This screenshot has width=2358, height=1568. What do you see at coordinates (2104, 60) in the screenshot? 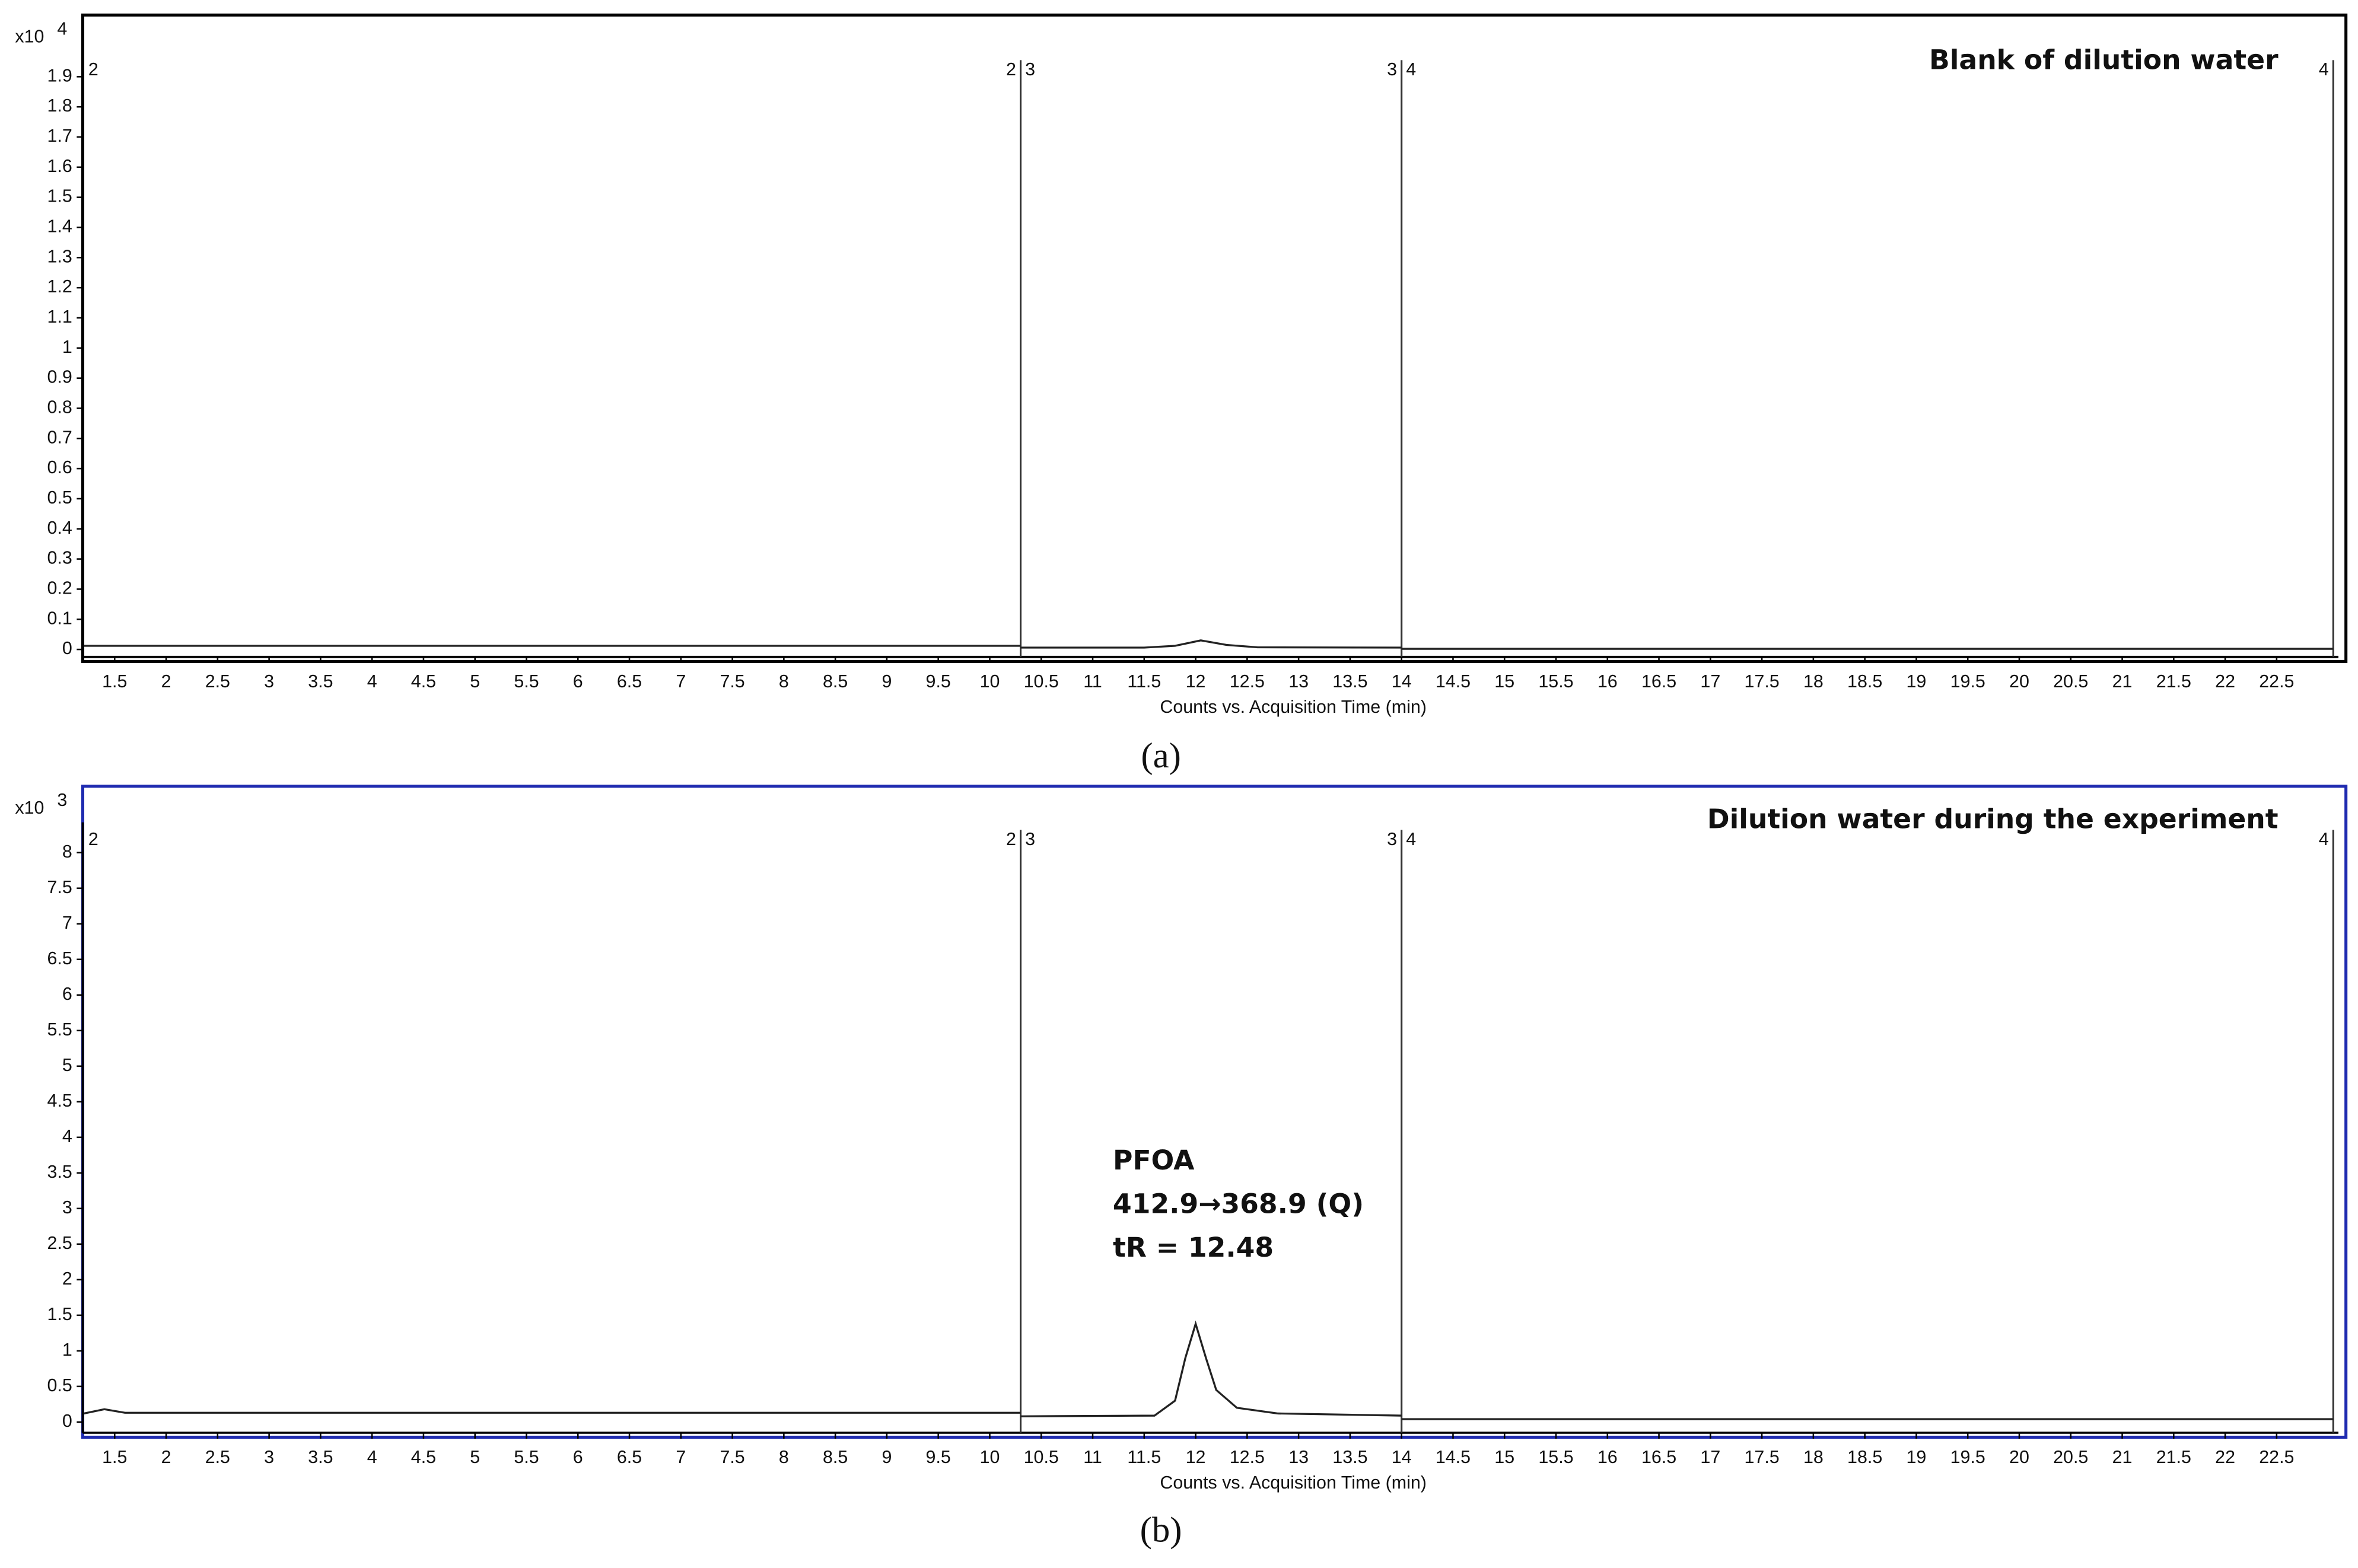
I see `chart-title: Blank of dilution water` at bounding box center [2104, 60].